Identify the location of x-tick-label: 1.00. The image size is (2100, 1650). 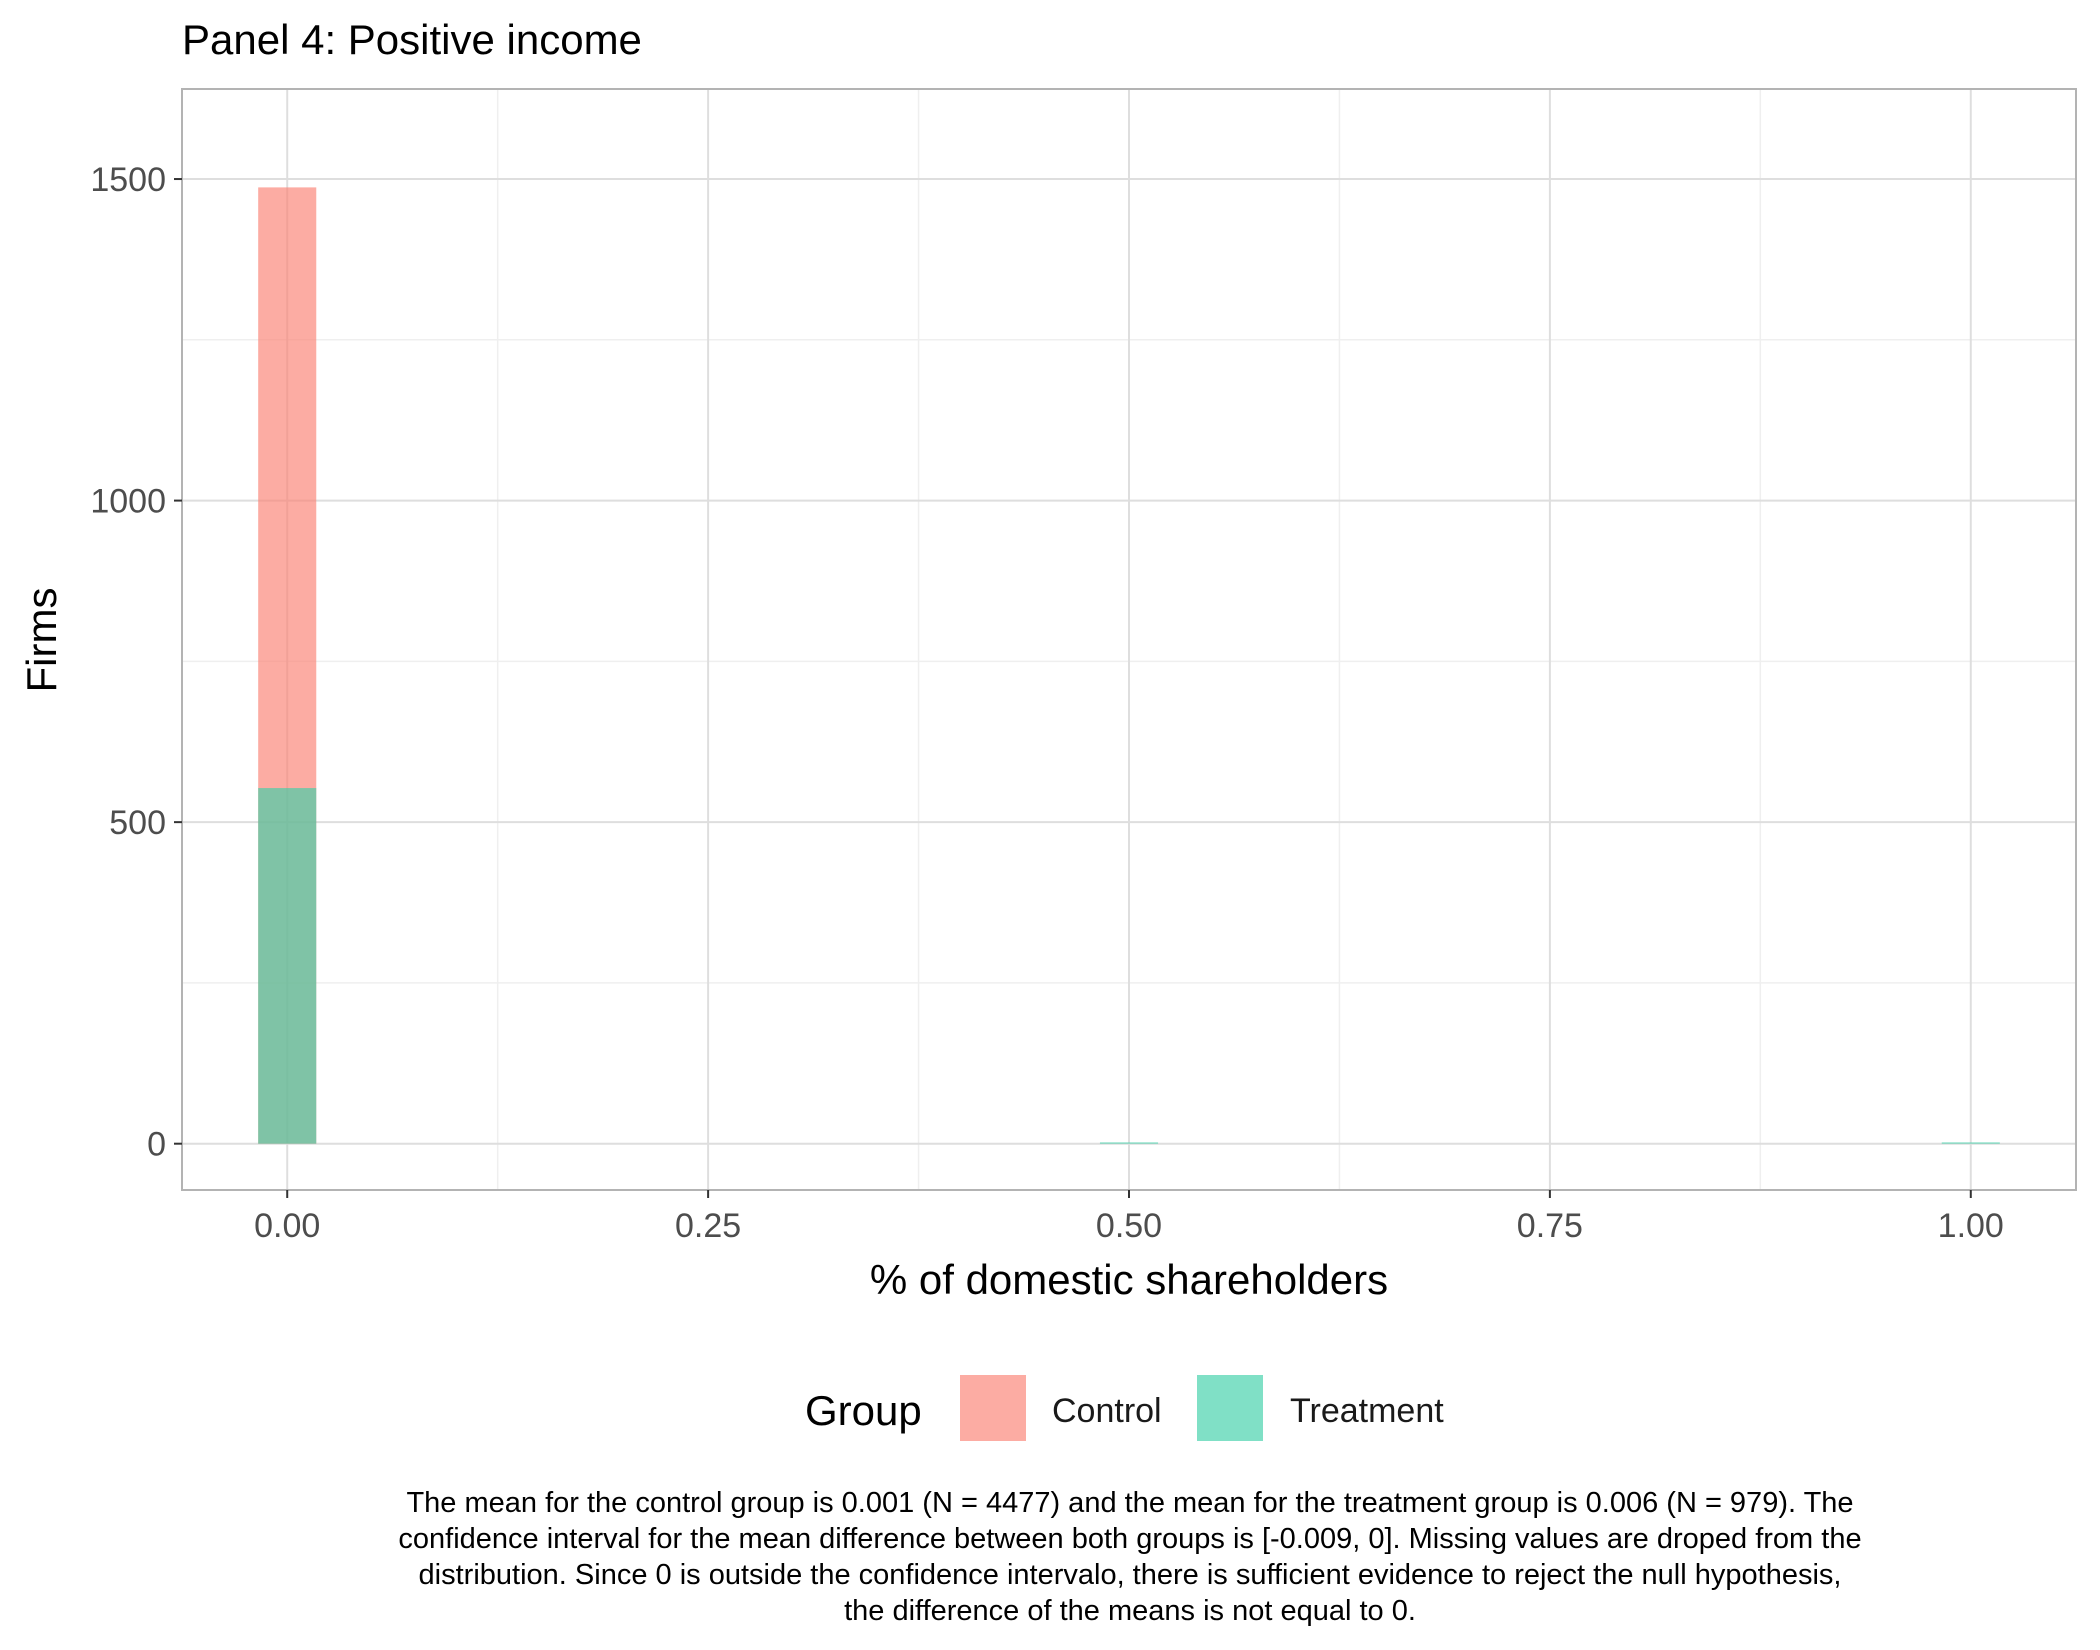
(1971, 1226).